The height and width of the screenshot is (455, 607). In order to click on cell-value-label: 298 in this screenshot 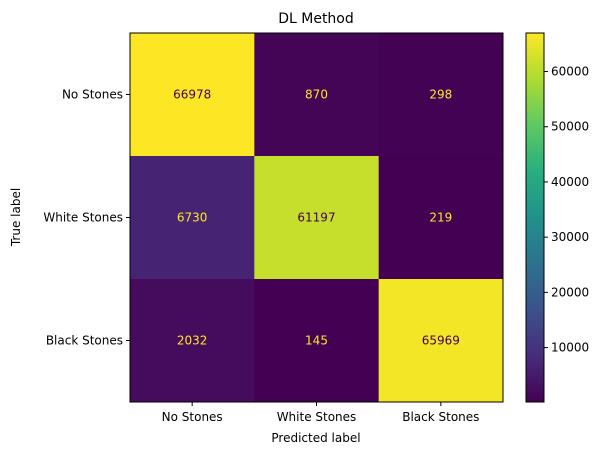, I will do `click(440, 95)`.